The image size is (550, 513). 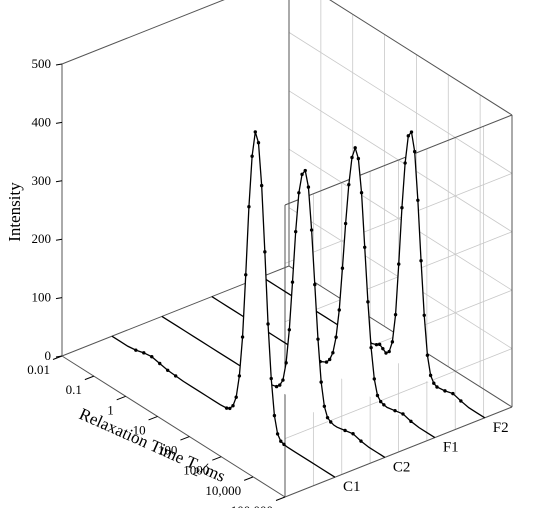 I want to click on x-tick-label: 1000, so click(x=196, y=470).